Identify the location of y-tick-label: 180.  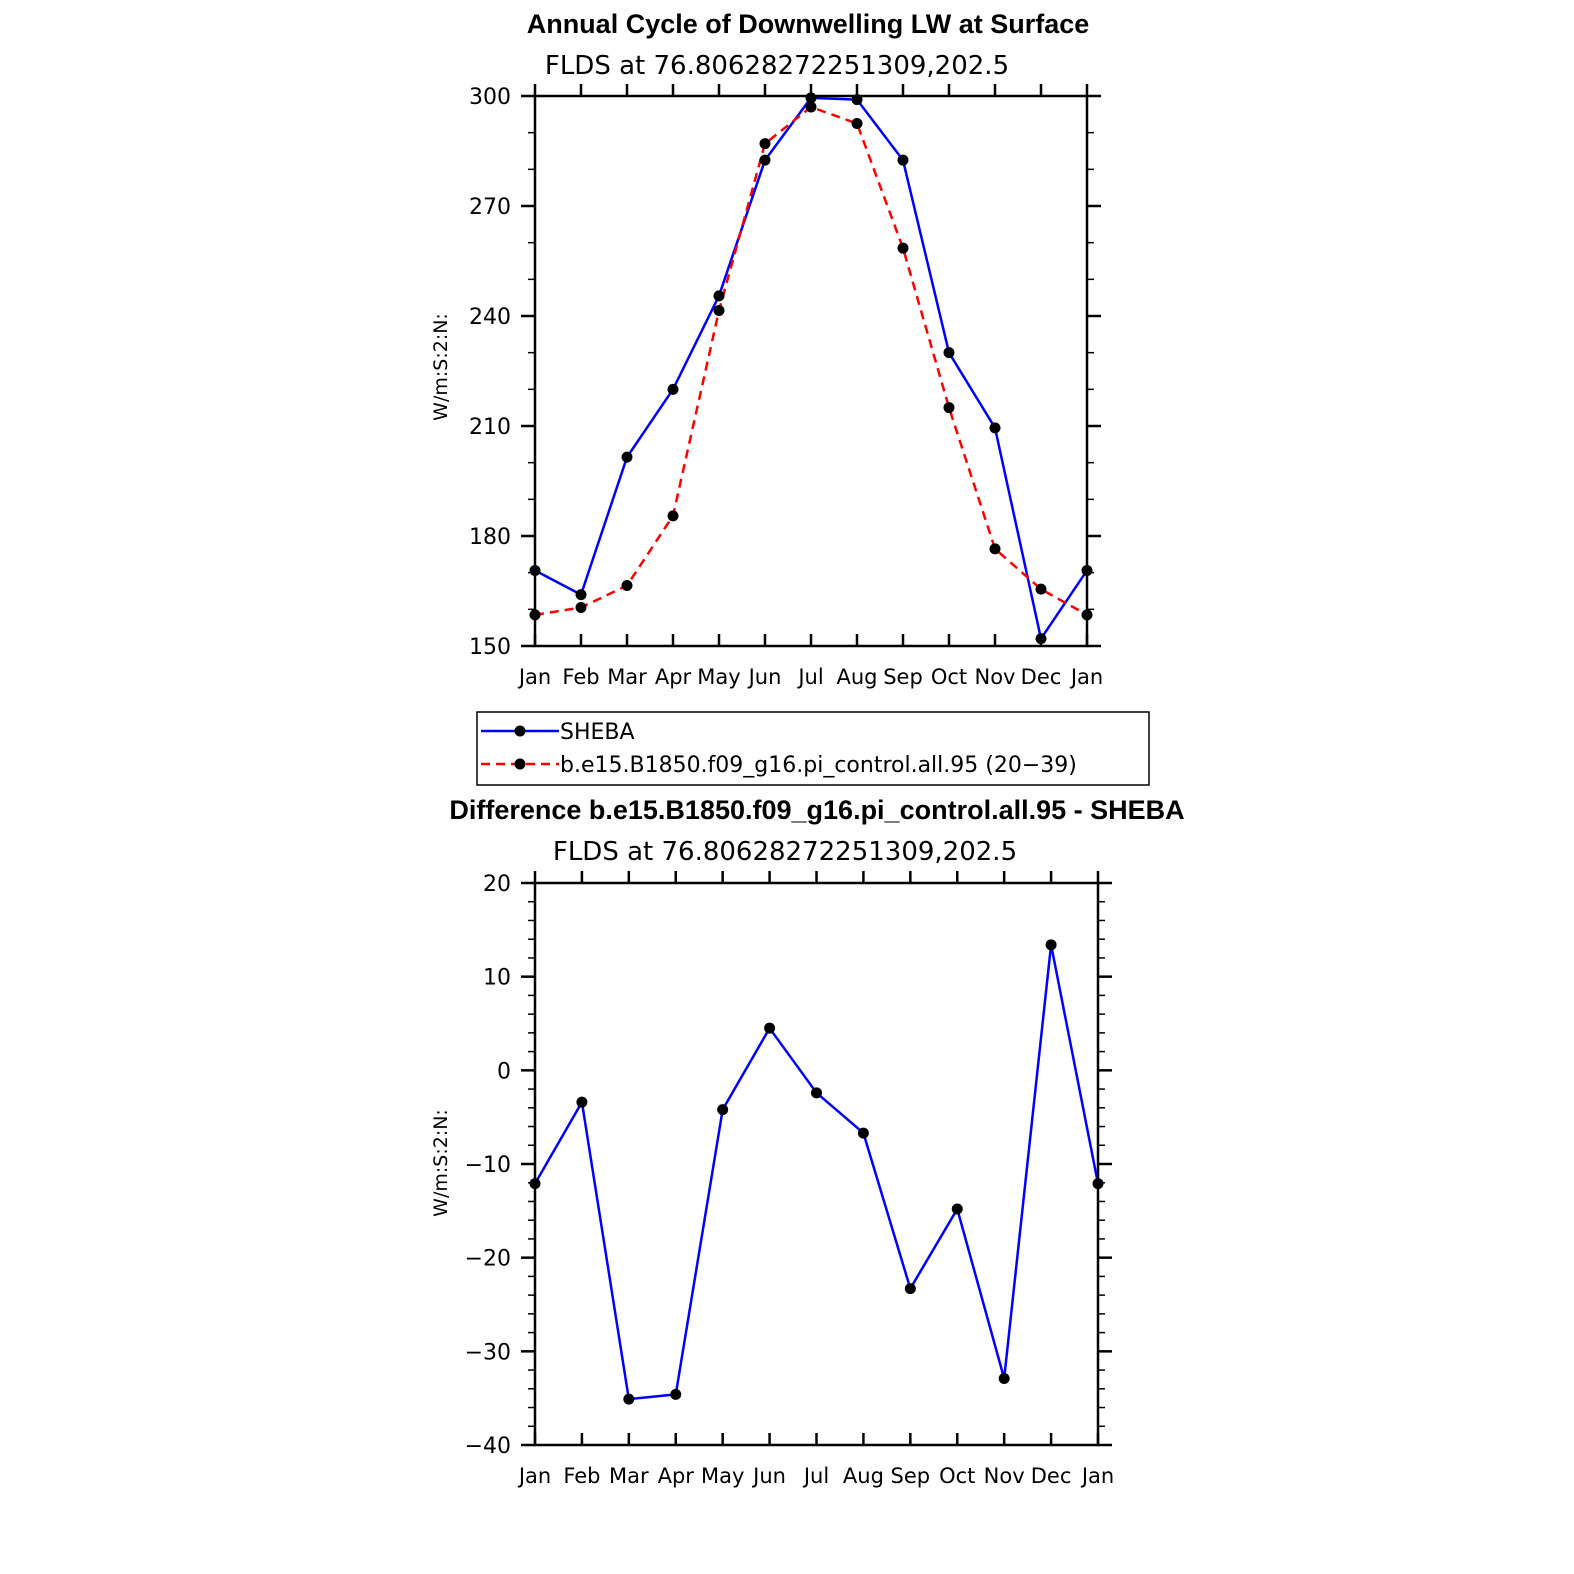
(490, 537).